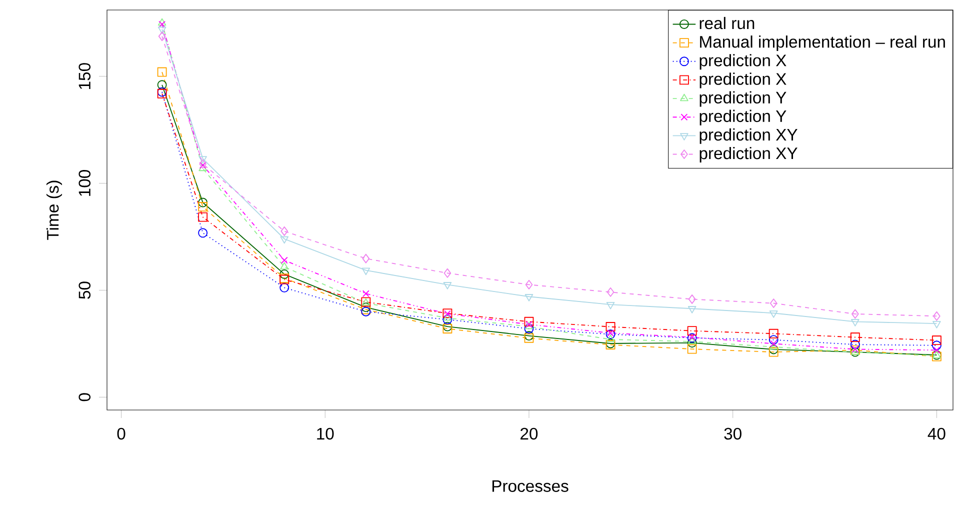 The height and width of the screenshot is (515, 968). What do you see at coordinates (727, 23) in the screenshot?
I see `legend-label: real run` at bounding box center [727, 23].